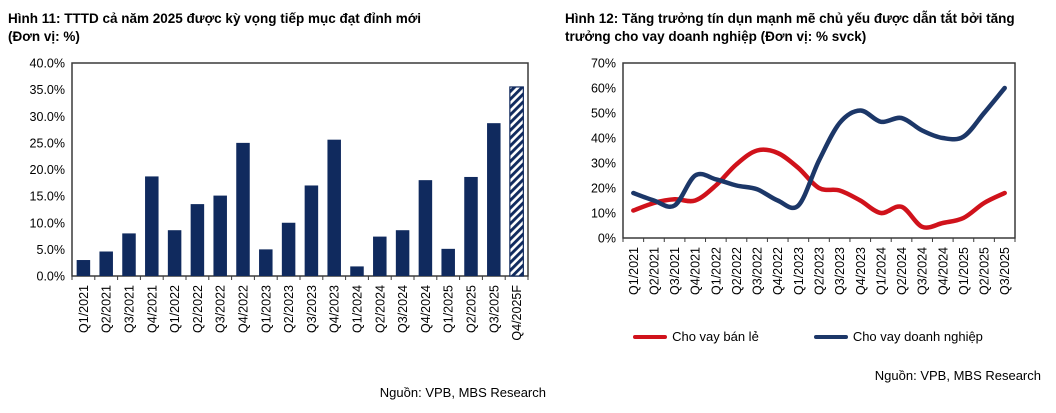 The height and width of the screenshot is (413, 1056). What do you see at coordinates (517, 313) in the screenshot?
I see `svg-text: Q4/2025F` at bounding box center [517, 313].